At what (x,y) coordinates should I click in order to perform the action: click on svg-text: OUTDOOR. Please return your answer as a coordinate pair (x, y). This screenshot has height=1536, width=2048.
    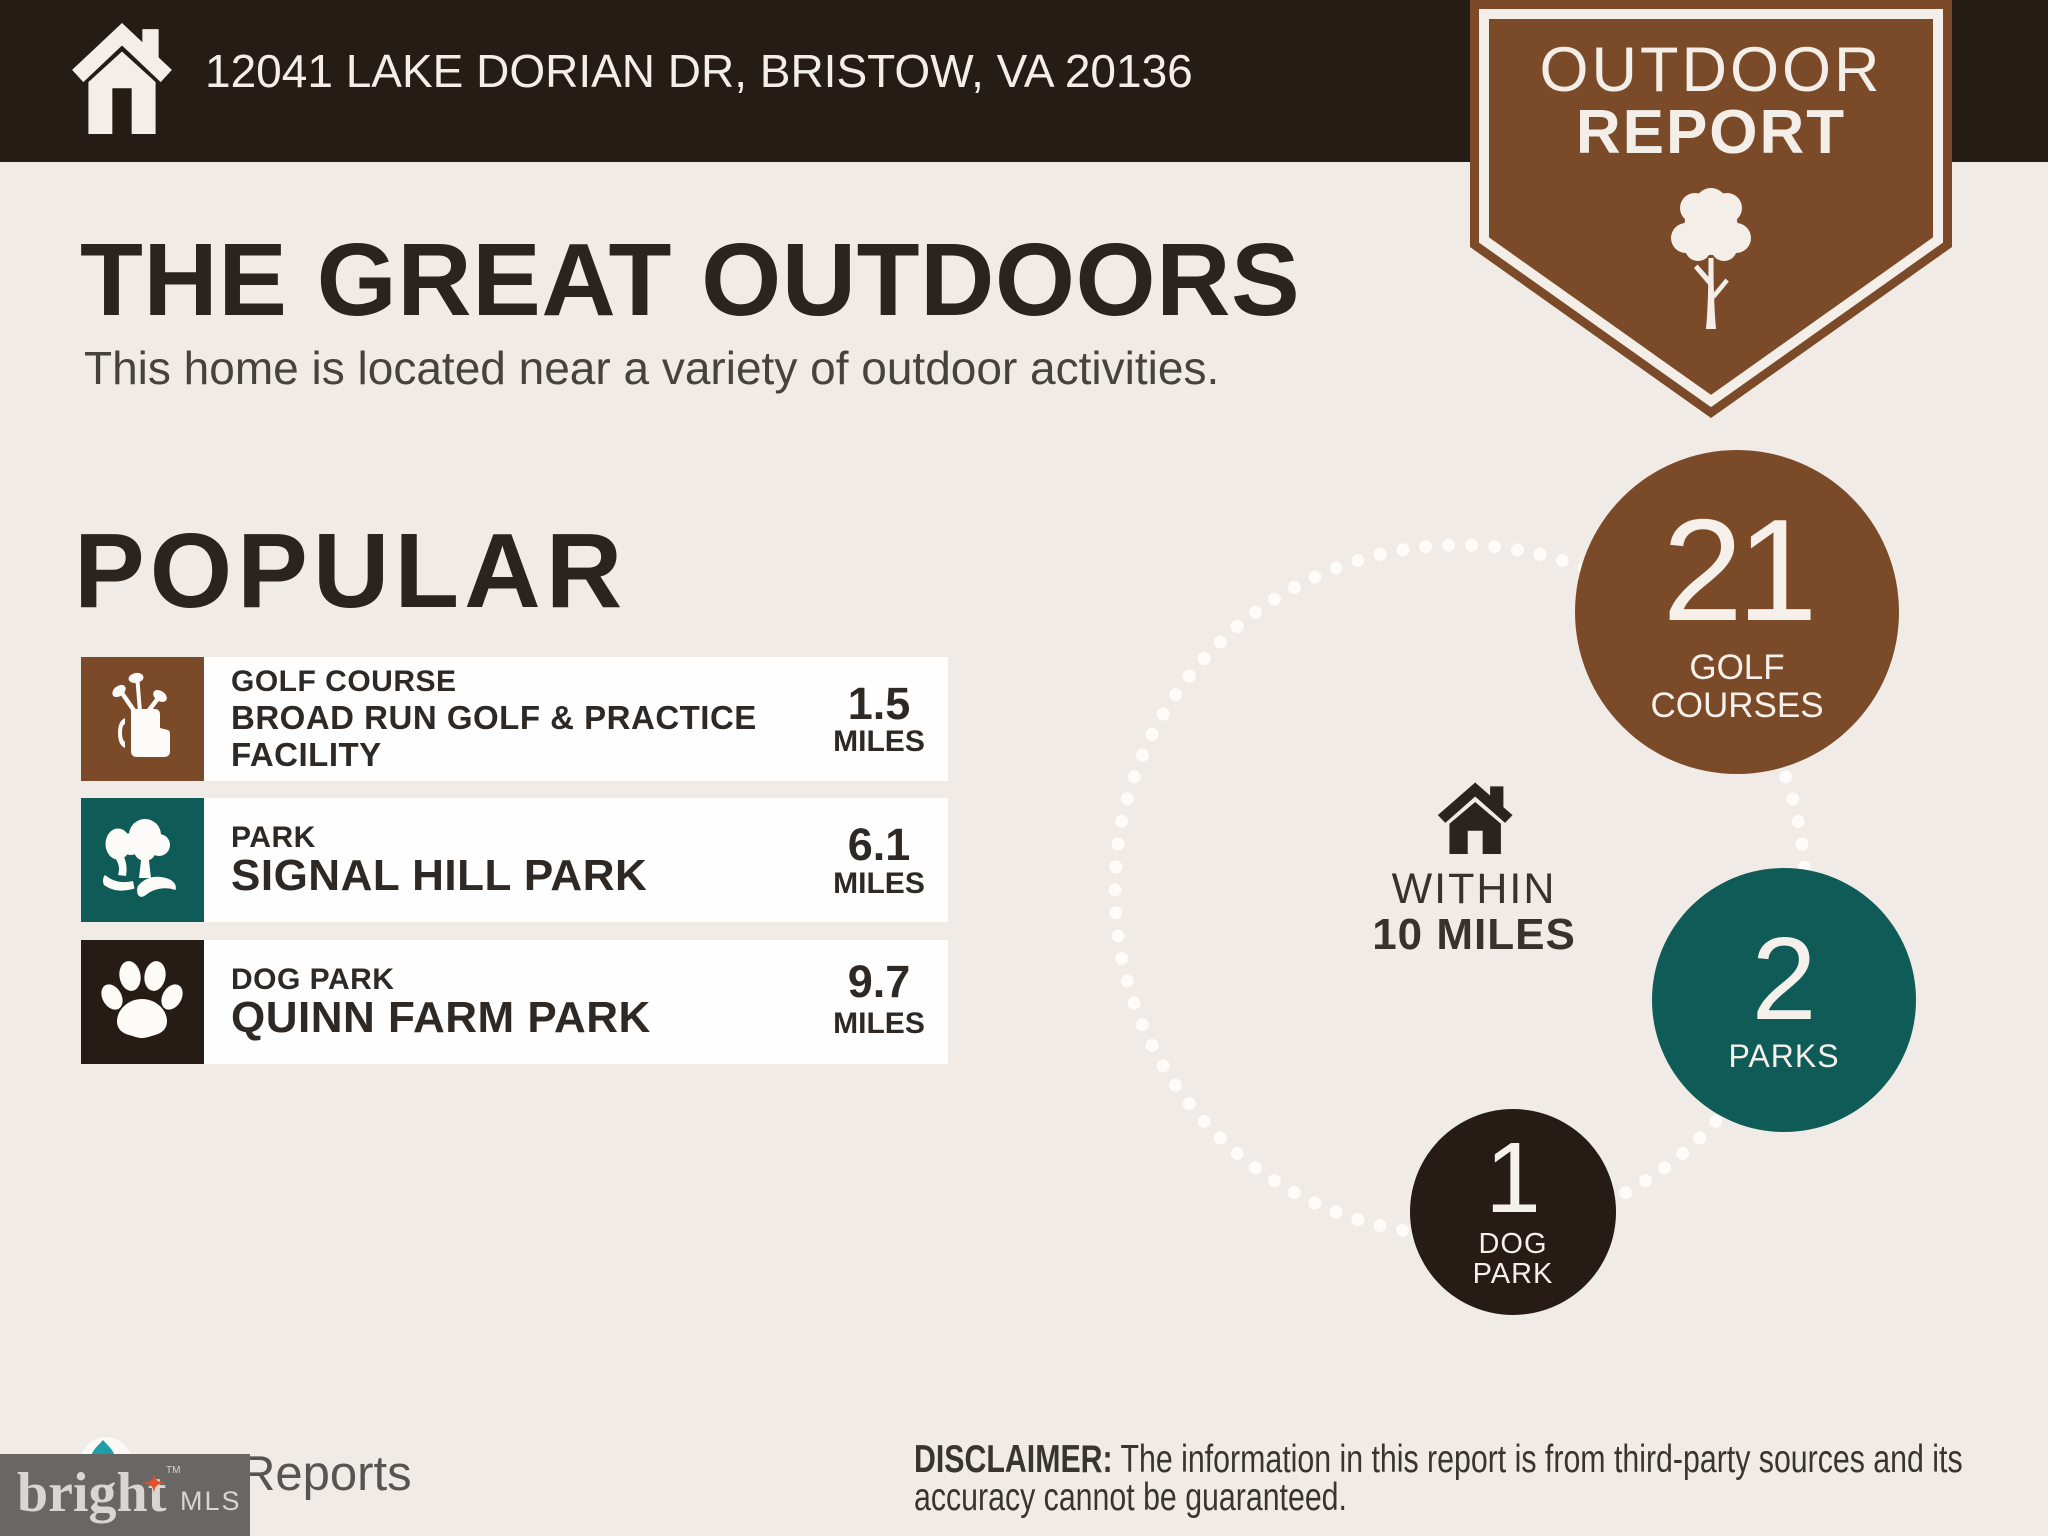
    Looking at the image, I should click on (1711, 70).